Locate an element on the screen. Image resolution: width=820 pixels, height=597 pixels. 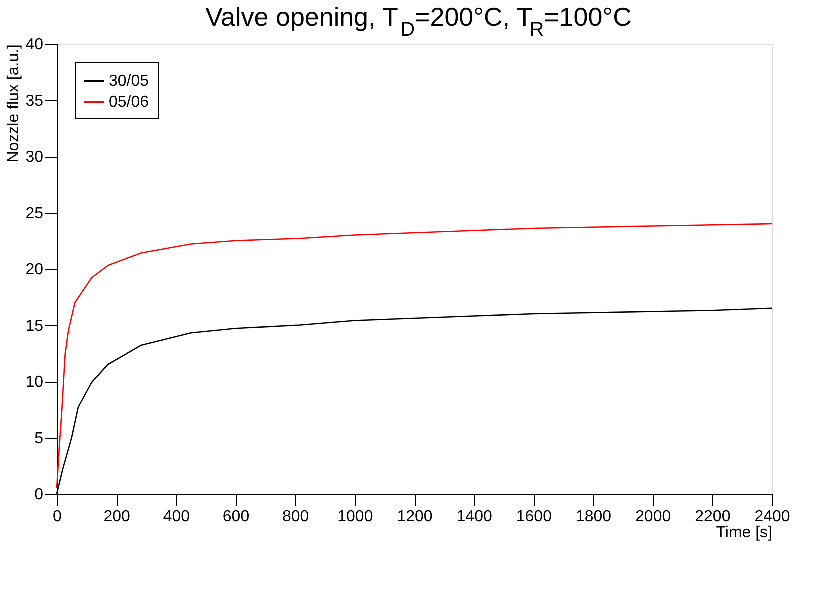
legend-label: 05/06 is located at coordinates (129, 102).